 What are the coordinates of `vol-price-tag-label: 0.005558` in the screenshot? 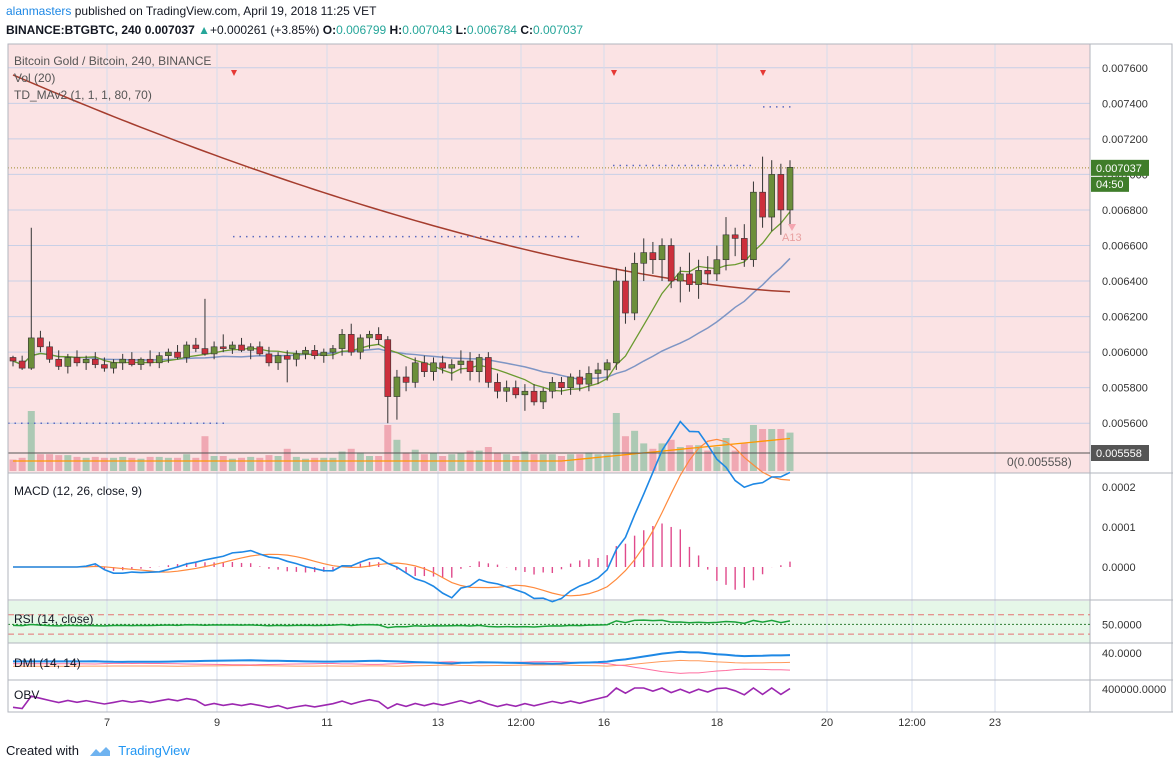 It's located at (1119, 454).